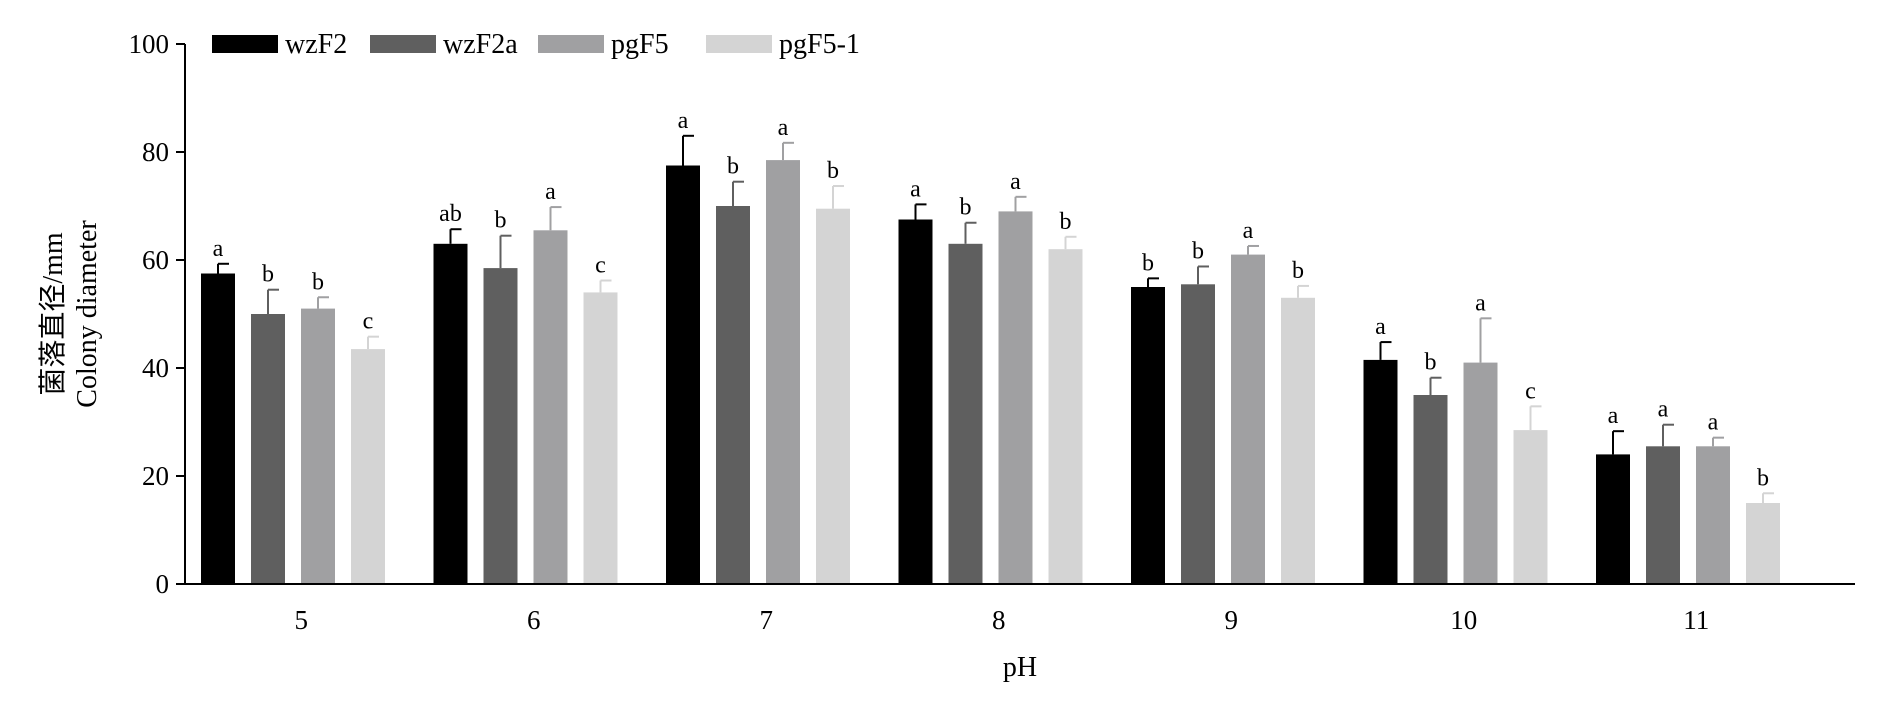 The height and width of the screenshot is (709, 1890). I want to click on x-tick-label: 9, so click(1232, 620).